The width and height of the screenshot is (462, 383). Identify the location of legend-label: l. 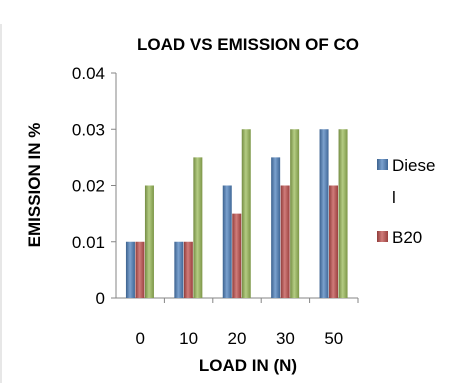
(394, 197).